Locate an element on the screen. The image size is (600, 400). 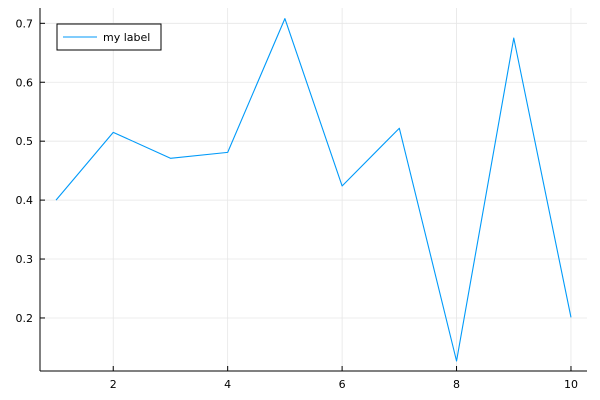
x-tick-label: 8 is located at coordinates (456, 384).